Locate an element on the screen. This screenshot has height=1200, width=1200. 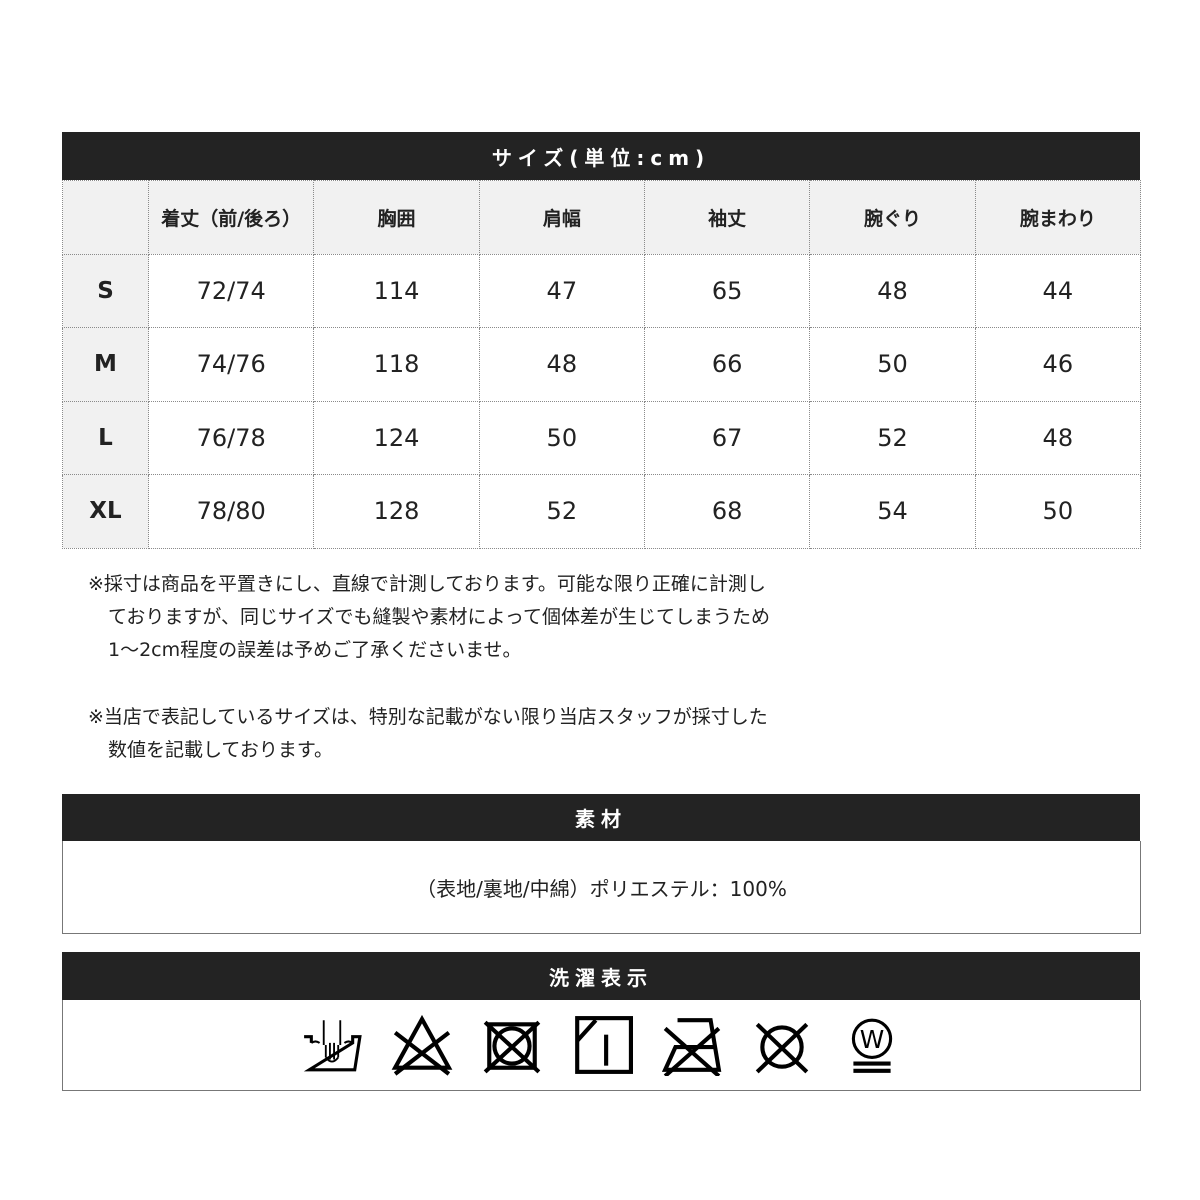
hand-wash-icon is located at coordinates (332, 1046).